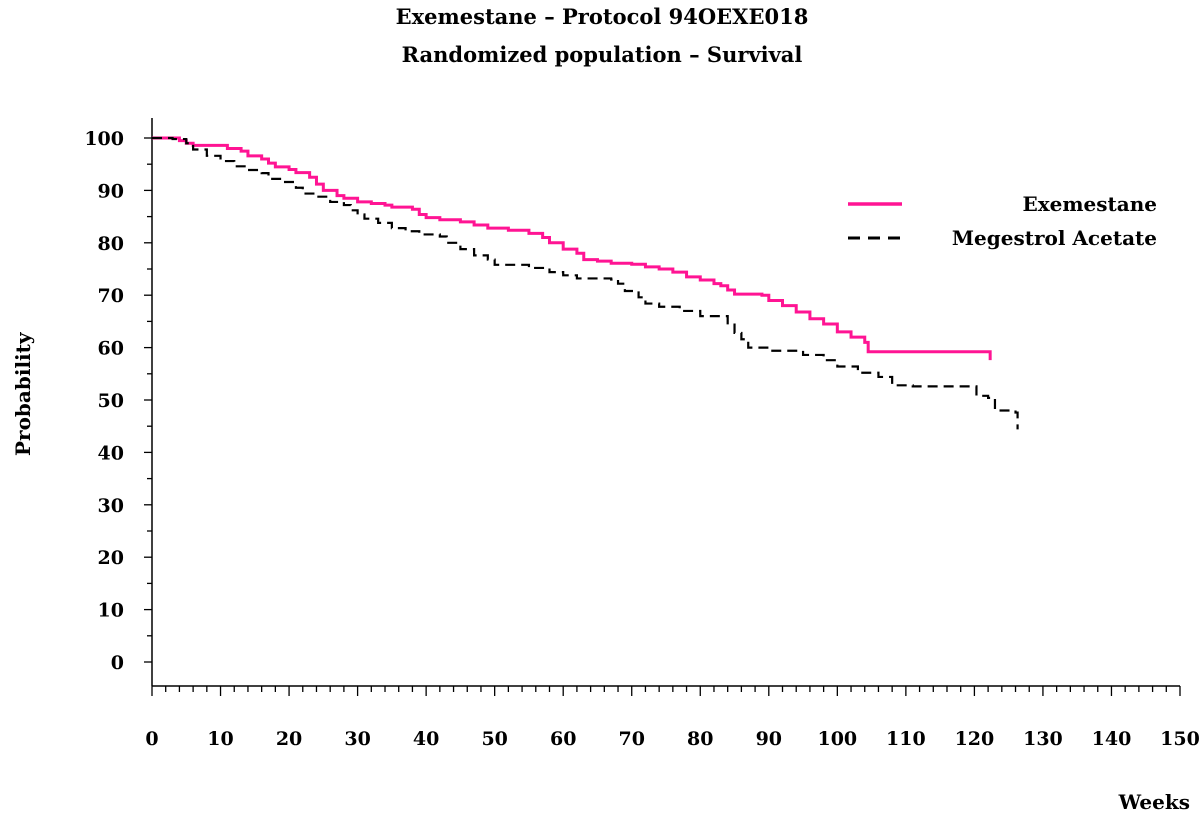  I want to click on chart-title: Exemestane – Protocol 94OEXE018, so click(602, 16).